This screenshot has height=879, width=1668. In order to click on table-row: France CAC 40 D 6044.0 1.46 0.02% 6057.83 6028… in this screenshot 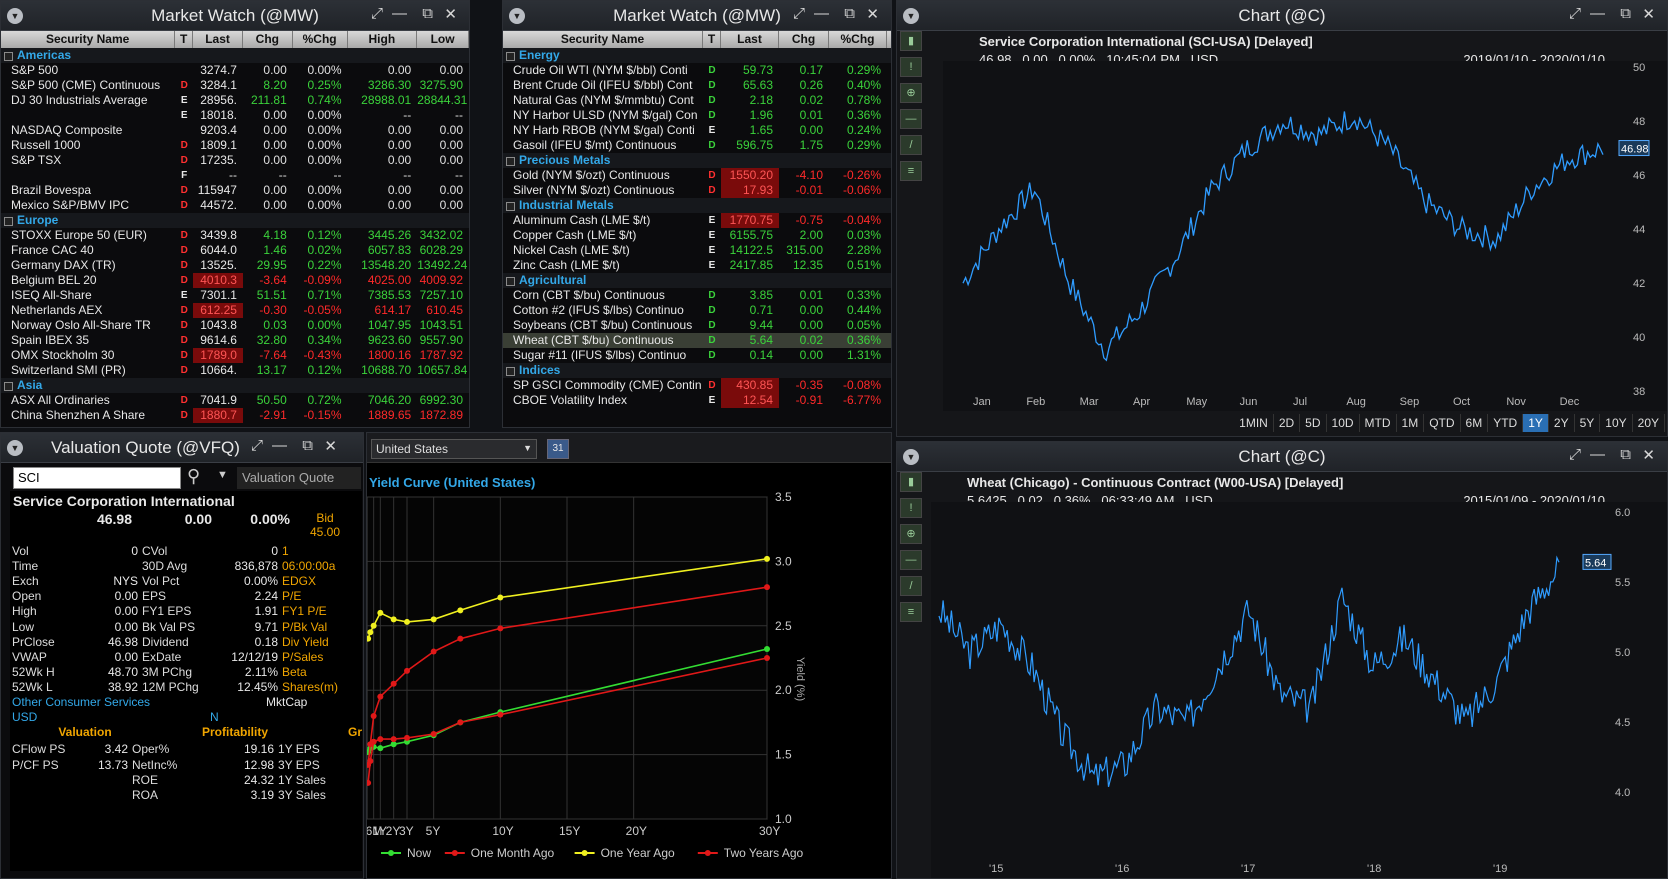, I will do `click(235, 250)`.